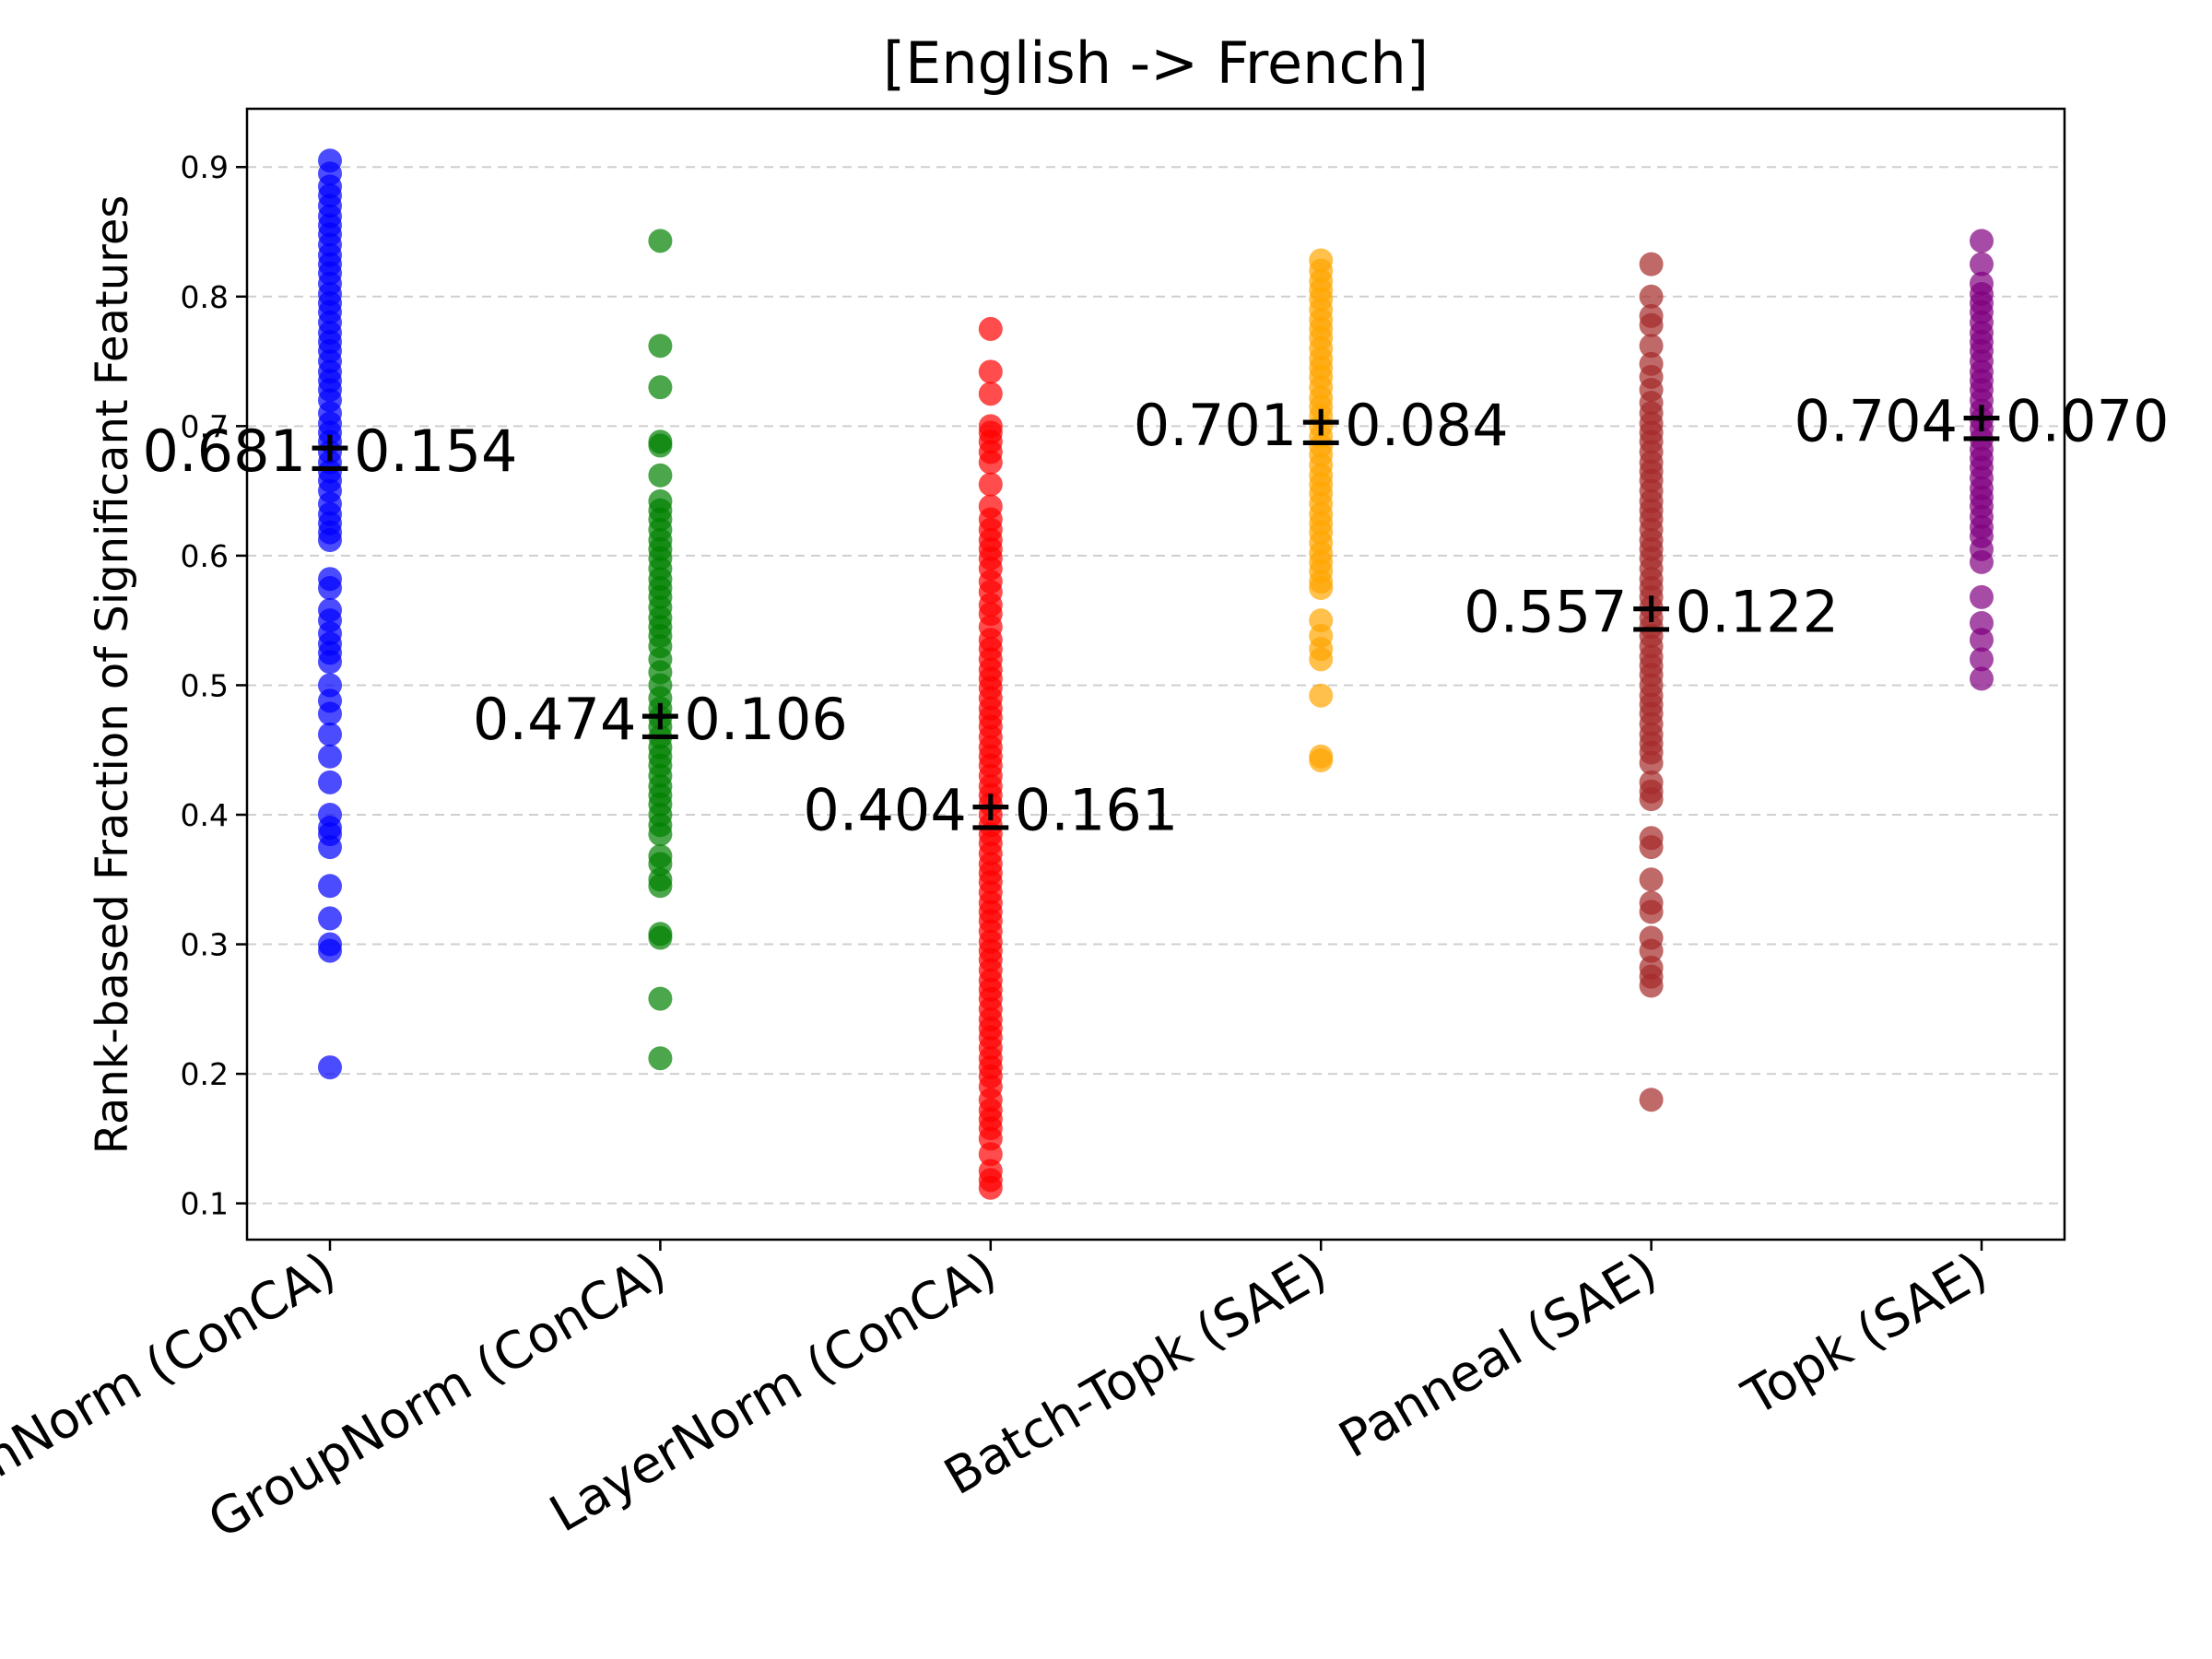 This screenshot has width=2212, height=1659. Describe the element at coordinates (205, 556) in the screenshot. I see `y-tick-label: 0.6` at that location.